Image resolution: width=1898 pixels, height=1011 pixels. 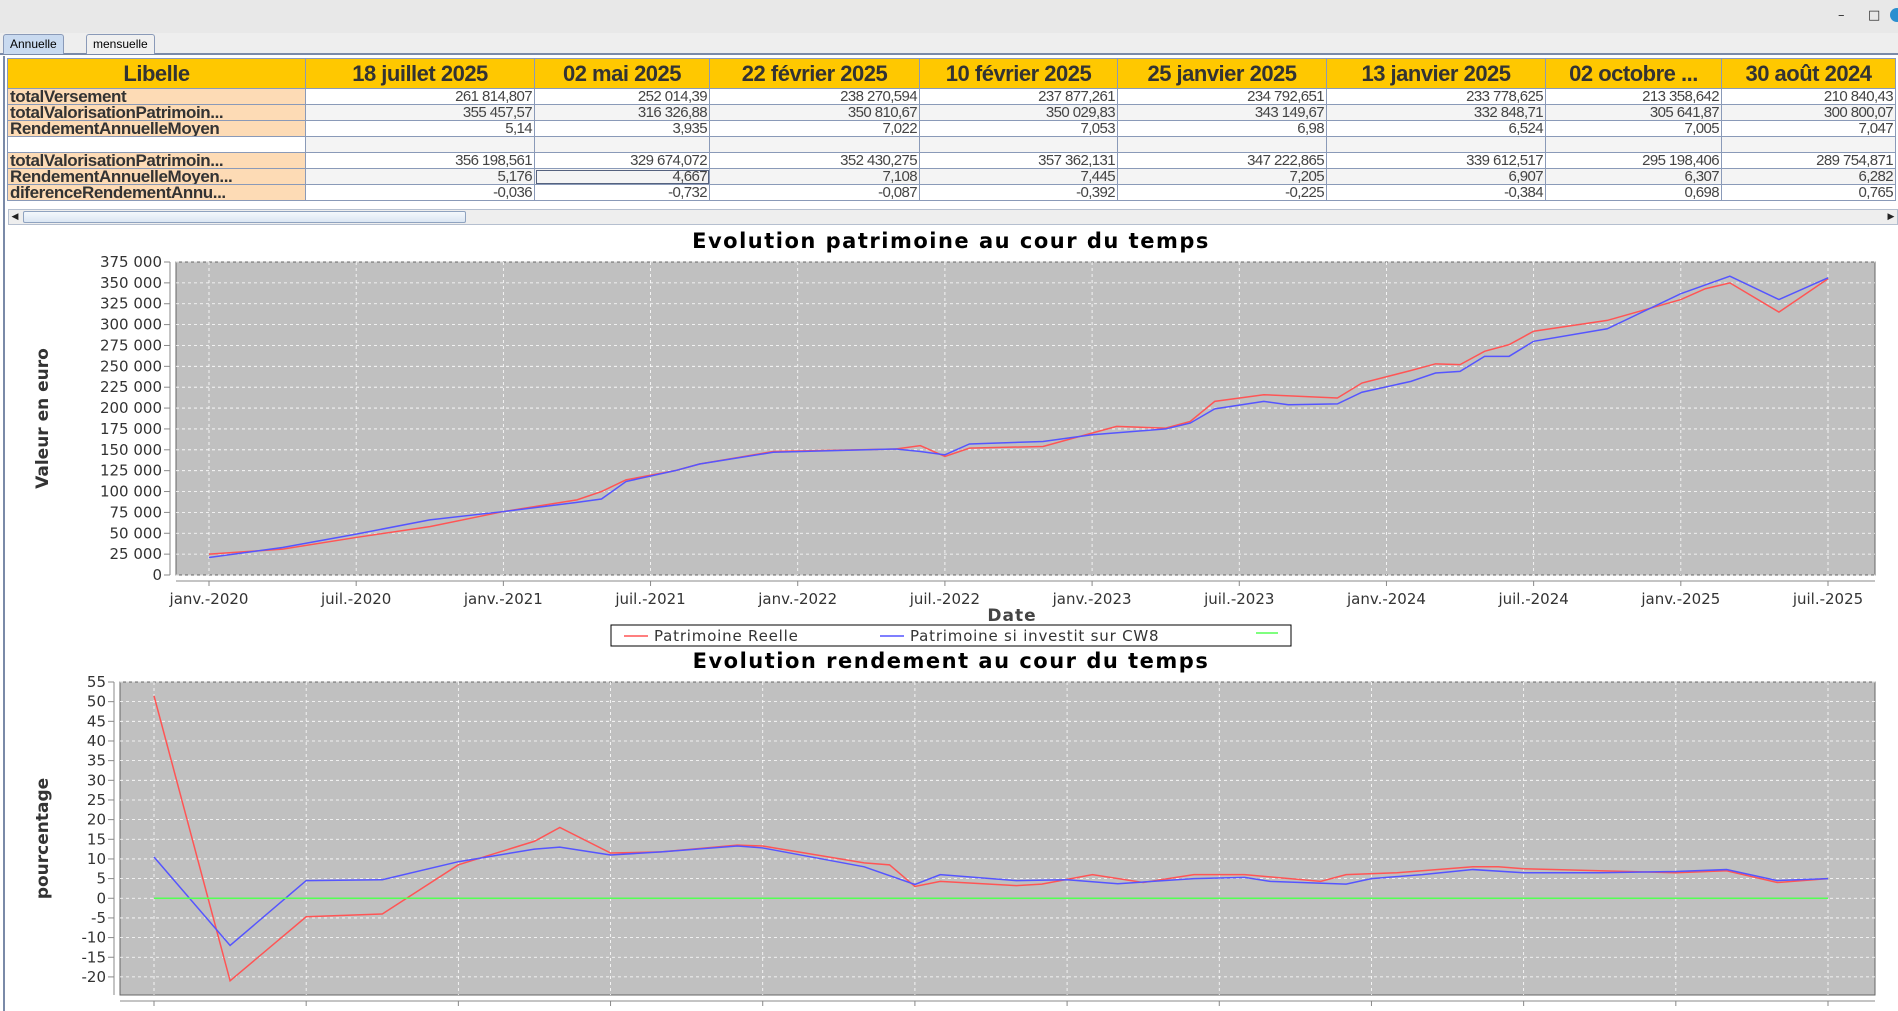 I want to click on y-tick-label: 175 000, so click(x=131, y=429).